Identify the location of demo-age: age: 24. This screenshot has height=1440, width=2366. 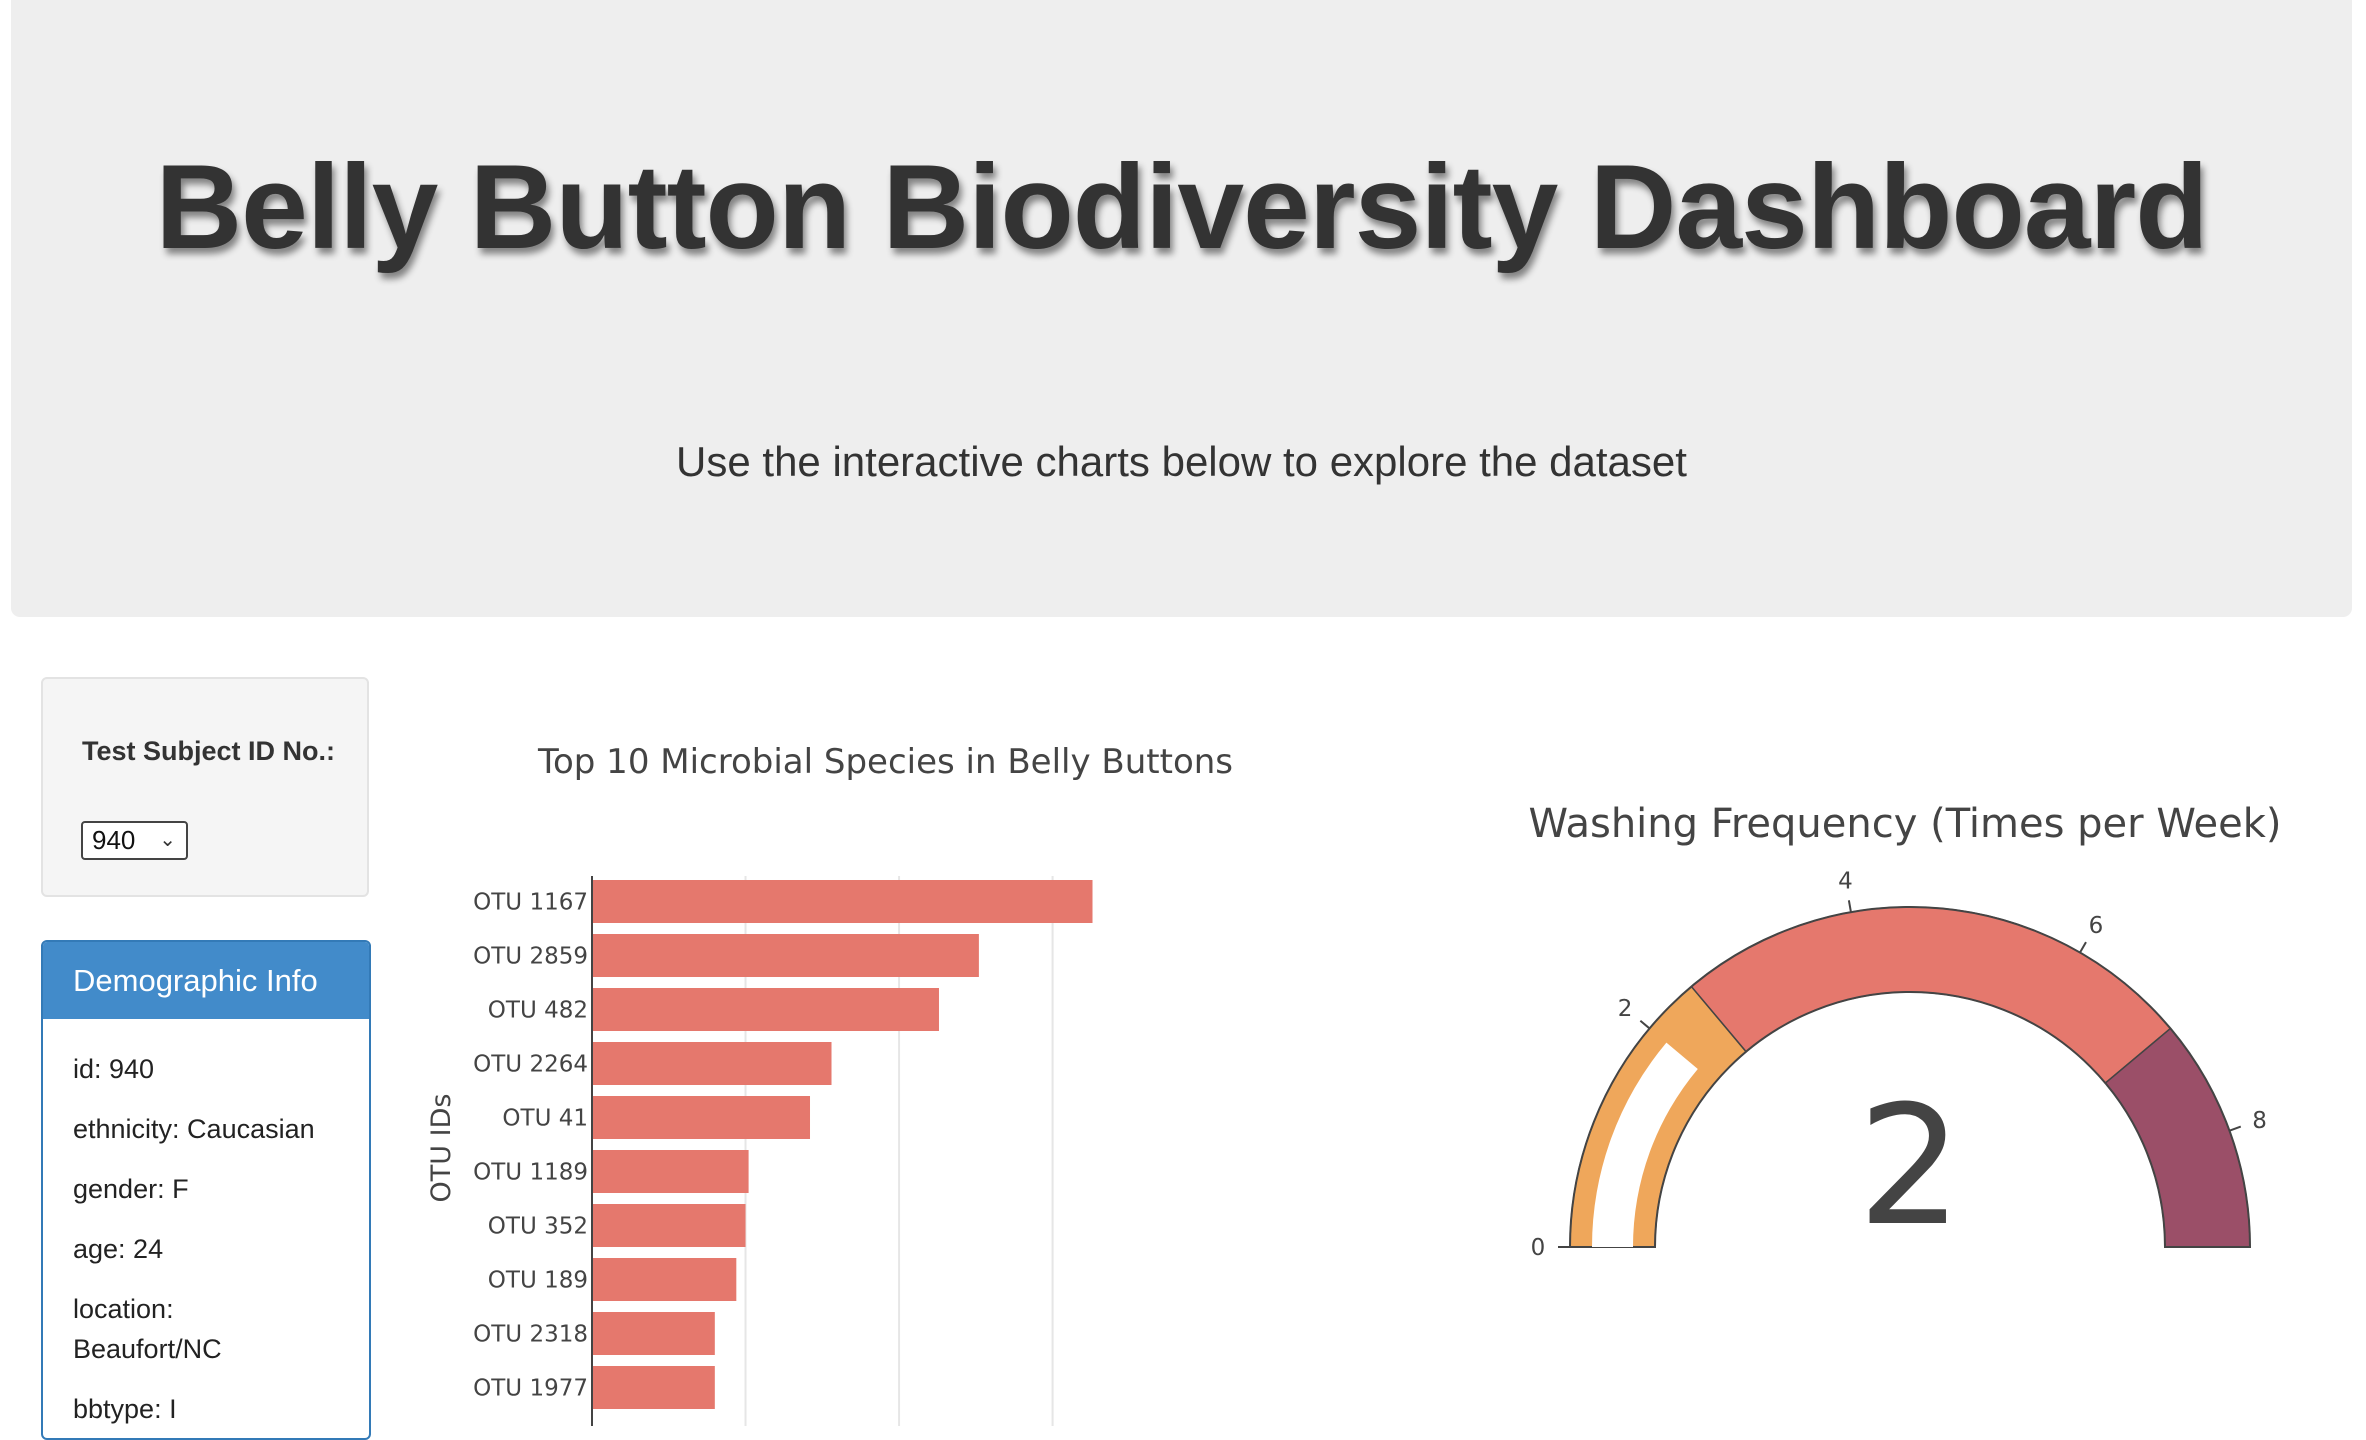
(118, 1249).